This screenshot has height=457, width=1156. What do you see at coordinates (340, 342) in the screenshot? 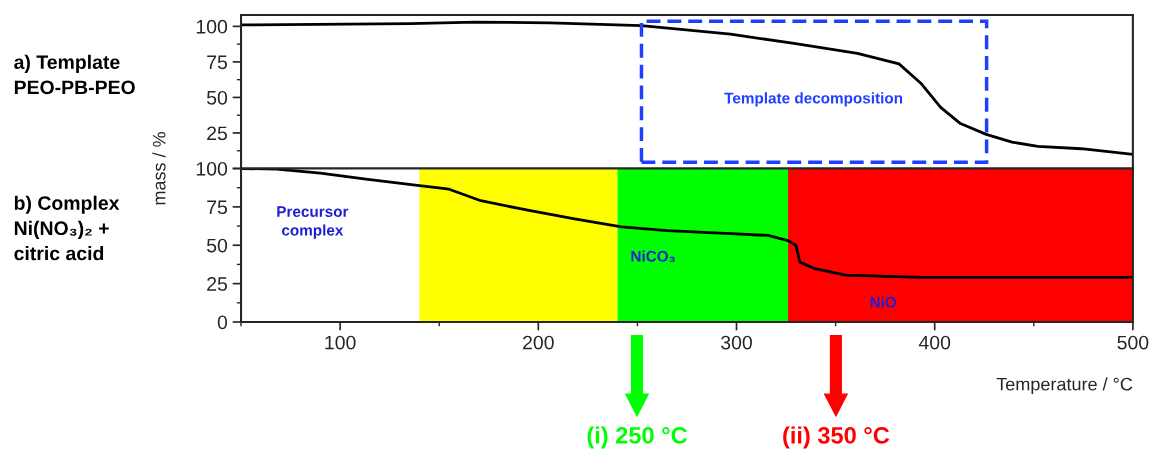
I see `x-tick-label: 100` at bounding box center [340, 342].